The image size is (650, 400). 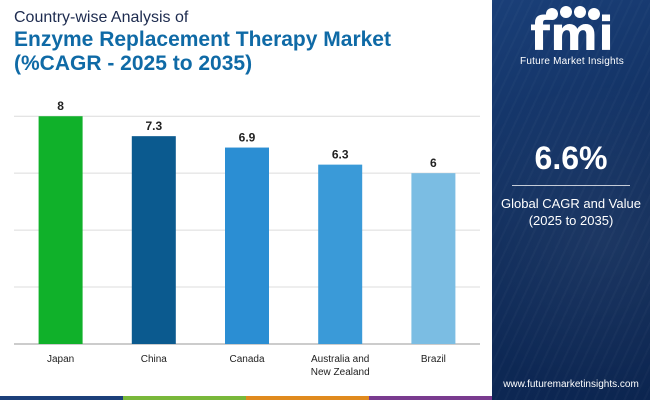 What do you see at coordinates (340, 254) in the screenshot?
I see `bar-australia-and-new-zealand` at bounding box center [340, 254].